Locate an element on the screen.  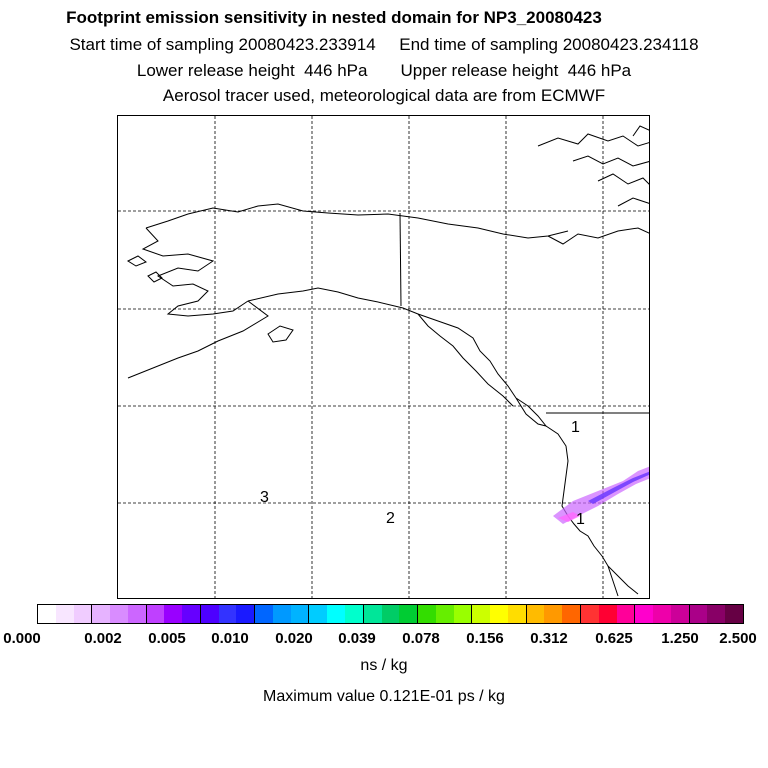
colorbar-tick-label: 0.039 is located at coordinates (357, 638).